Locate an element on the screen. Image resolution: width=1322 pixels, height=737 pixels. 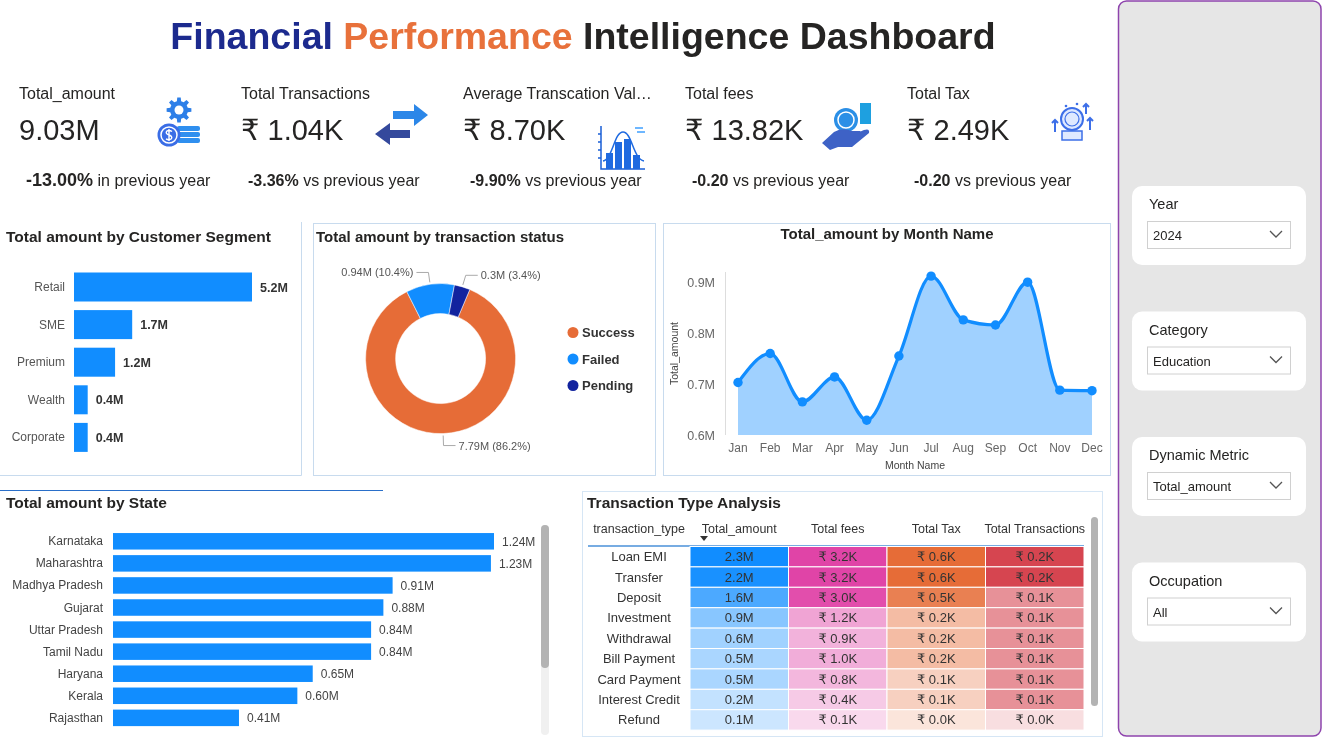
x-tick-label: Sep is located at coordinates (995, 448).